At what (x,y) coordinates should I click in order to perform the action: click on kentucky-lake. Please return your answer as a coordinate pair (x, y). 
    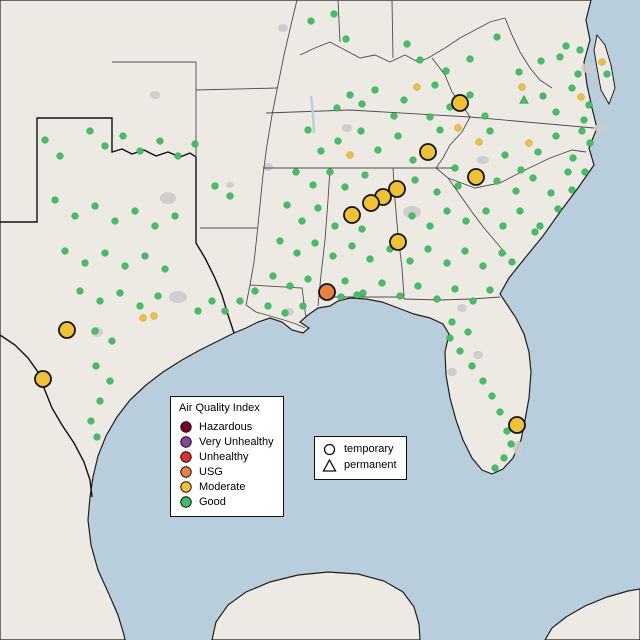
    Looking at the image, I should click on (312, 114).